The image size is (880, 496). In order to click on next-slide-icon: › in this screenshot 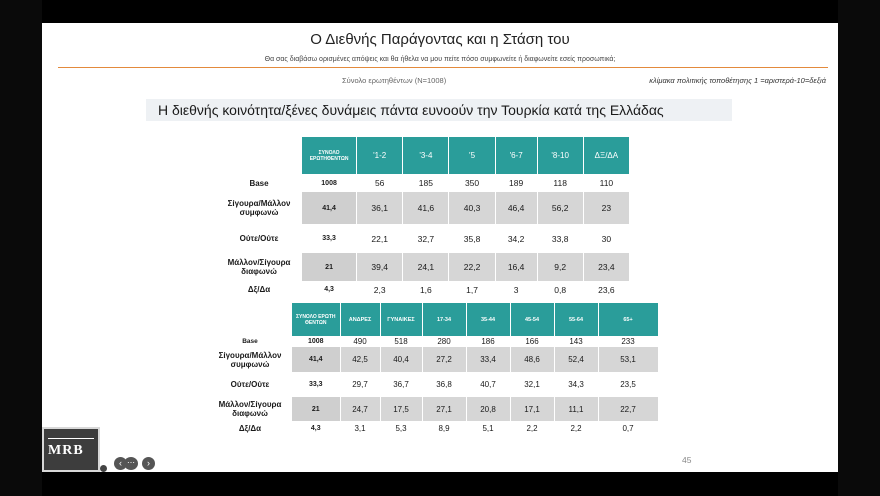, I will do `click(148, 463)`.